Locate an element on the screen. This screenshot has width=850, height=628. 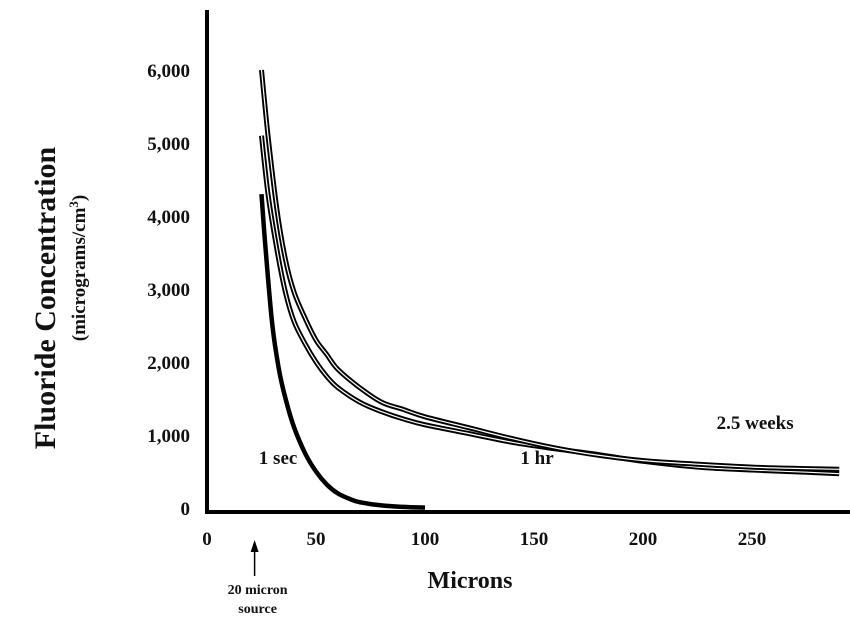
y-tick-label: 2,000 is located at coordinates (168, 363).